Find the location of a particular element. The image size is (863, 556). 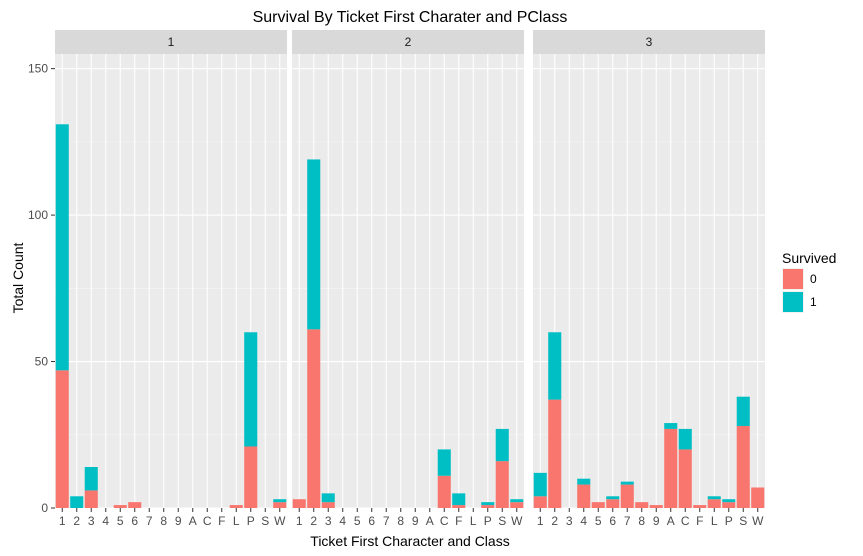

bar-panel2-1-survived0 is located at coordinates (299, 503).